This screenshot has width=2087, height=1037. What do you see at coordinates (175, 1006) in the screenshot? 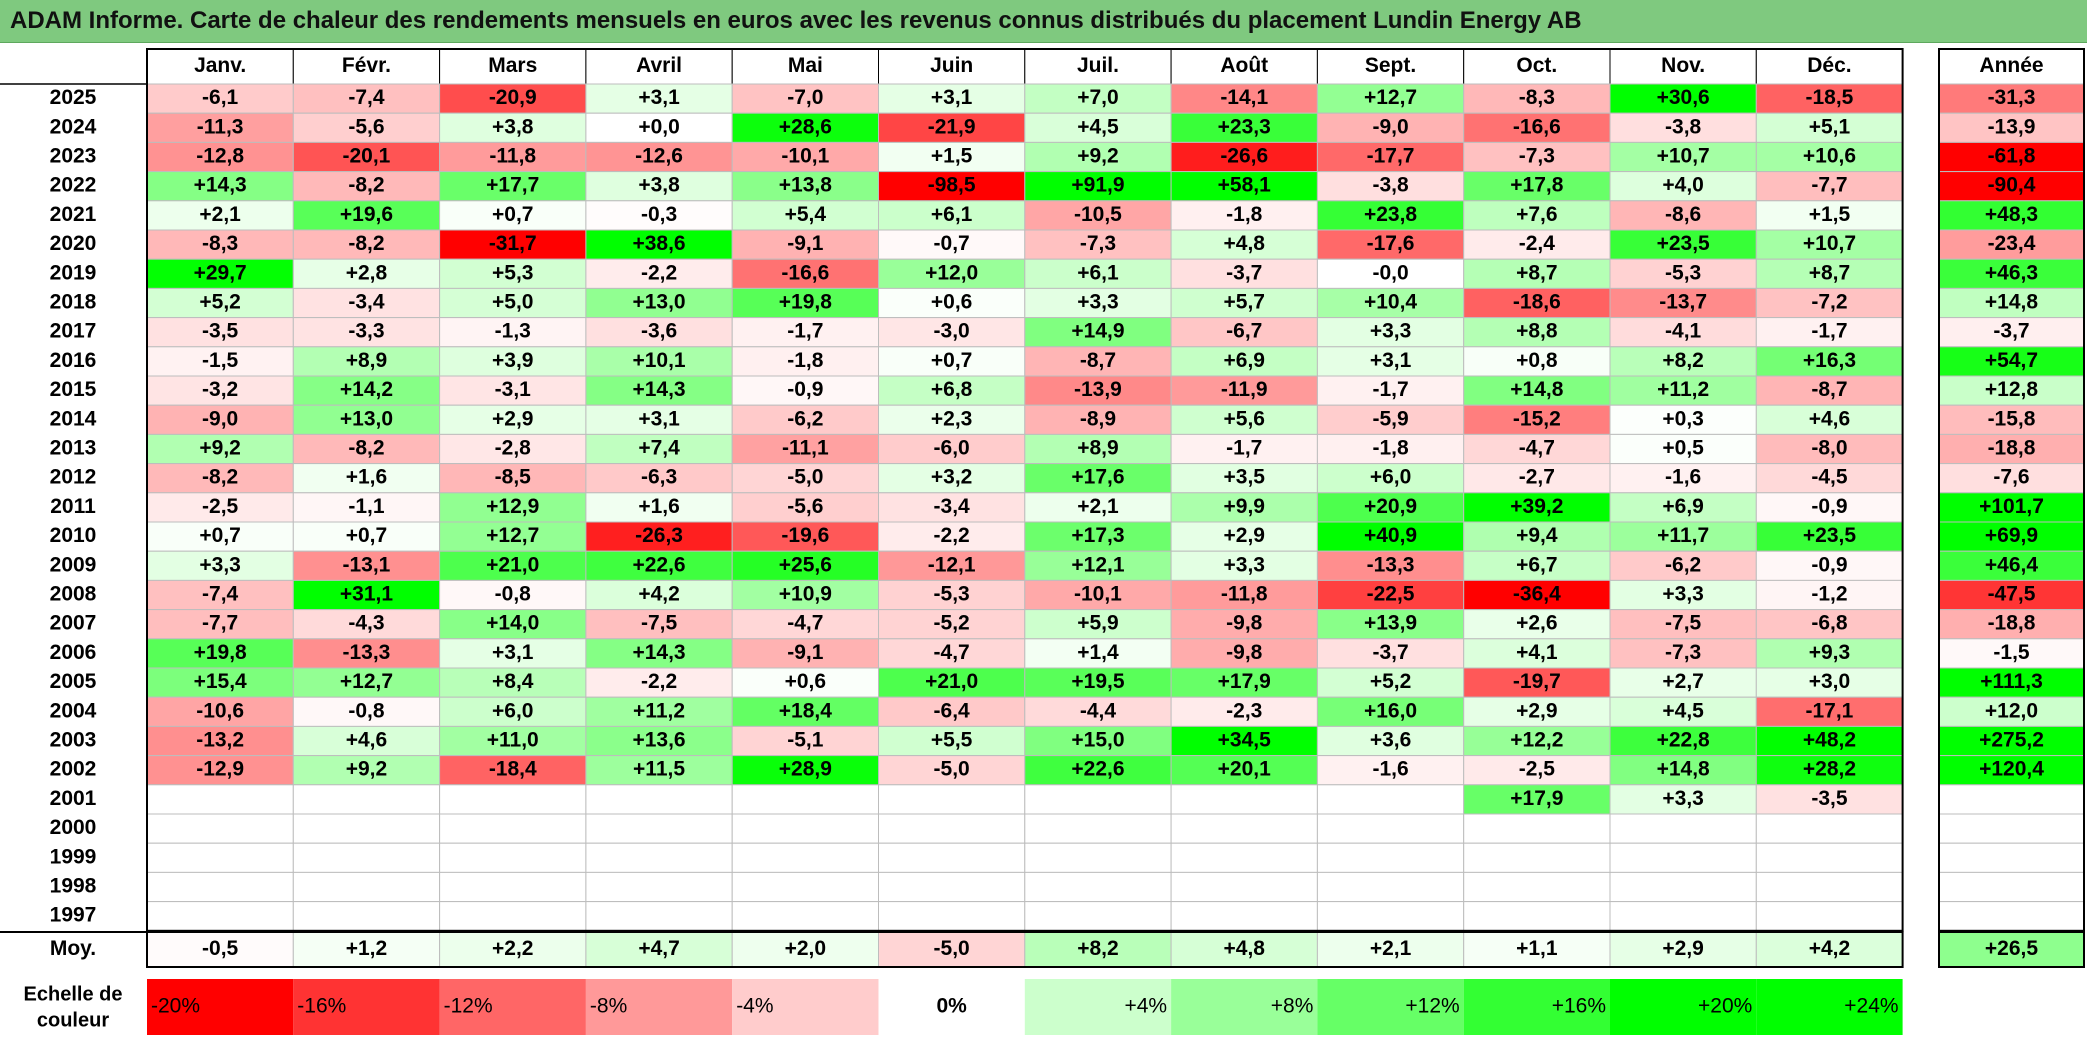
I see `scale-label-0: -20%` at bounding box center [175, 1006].